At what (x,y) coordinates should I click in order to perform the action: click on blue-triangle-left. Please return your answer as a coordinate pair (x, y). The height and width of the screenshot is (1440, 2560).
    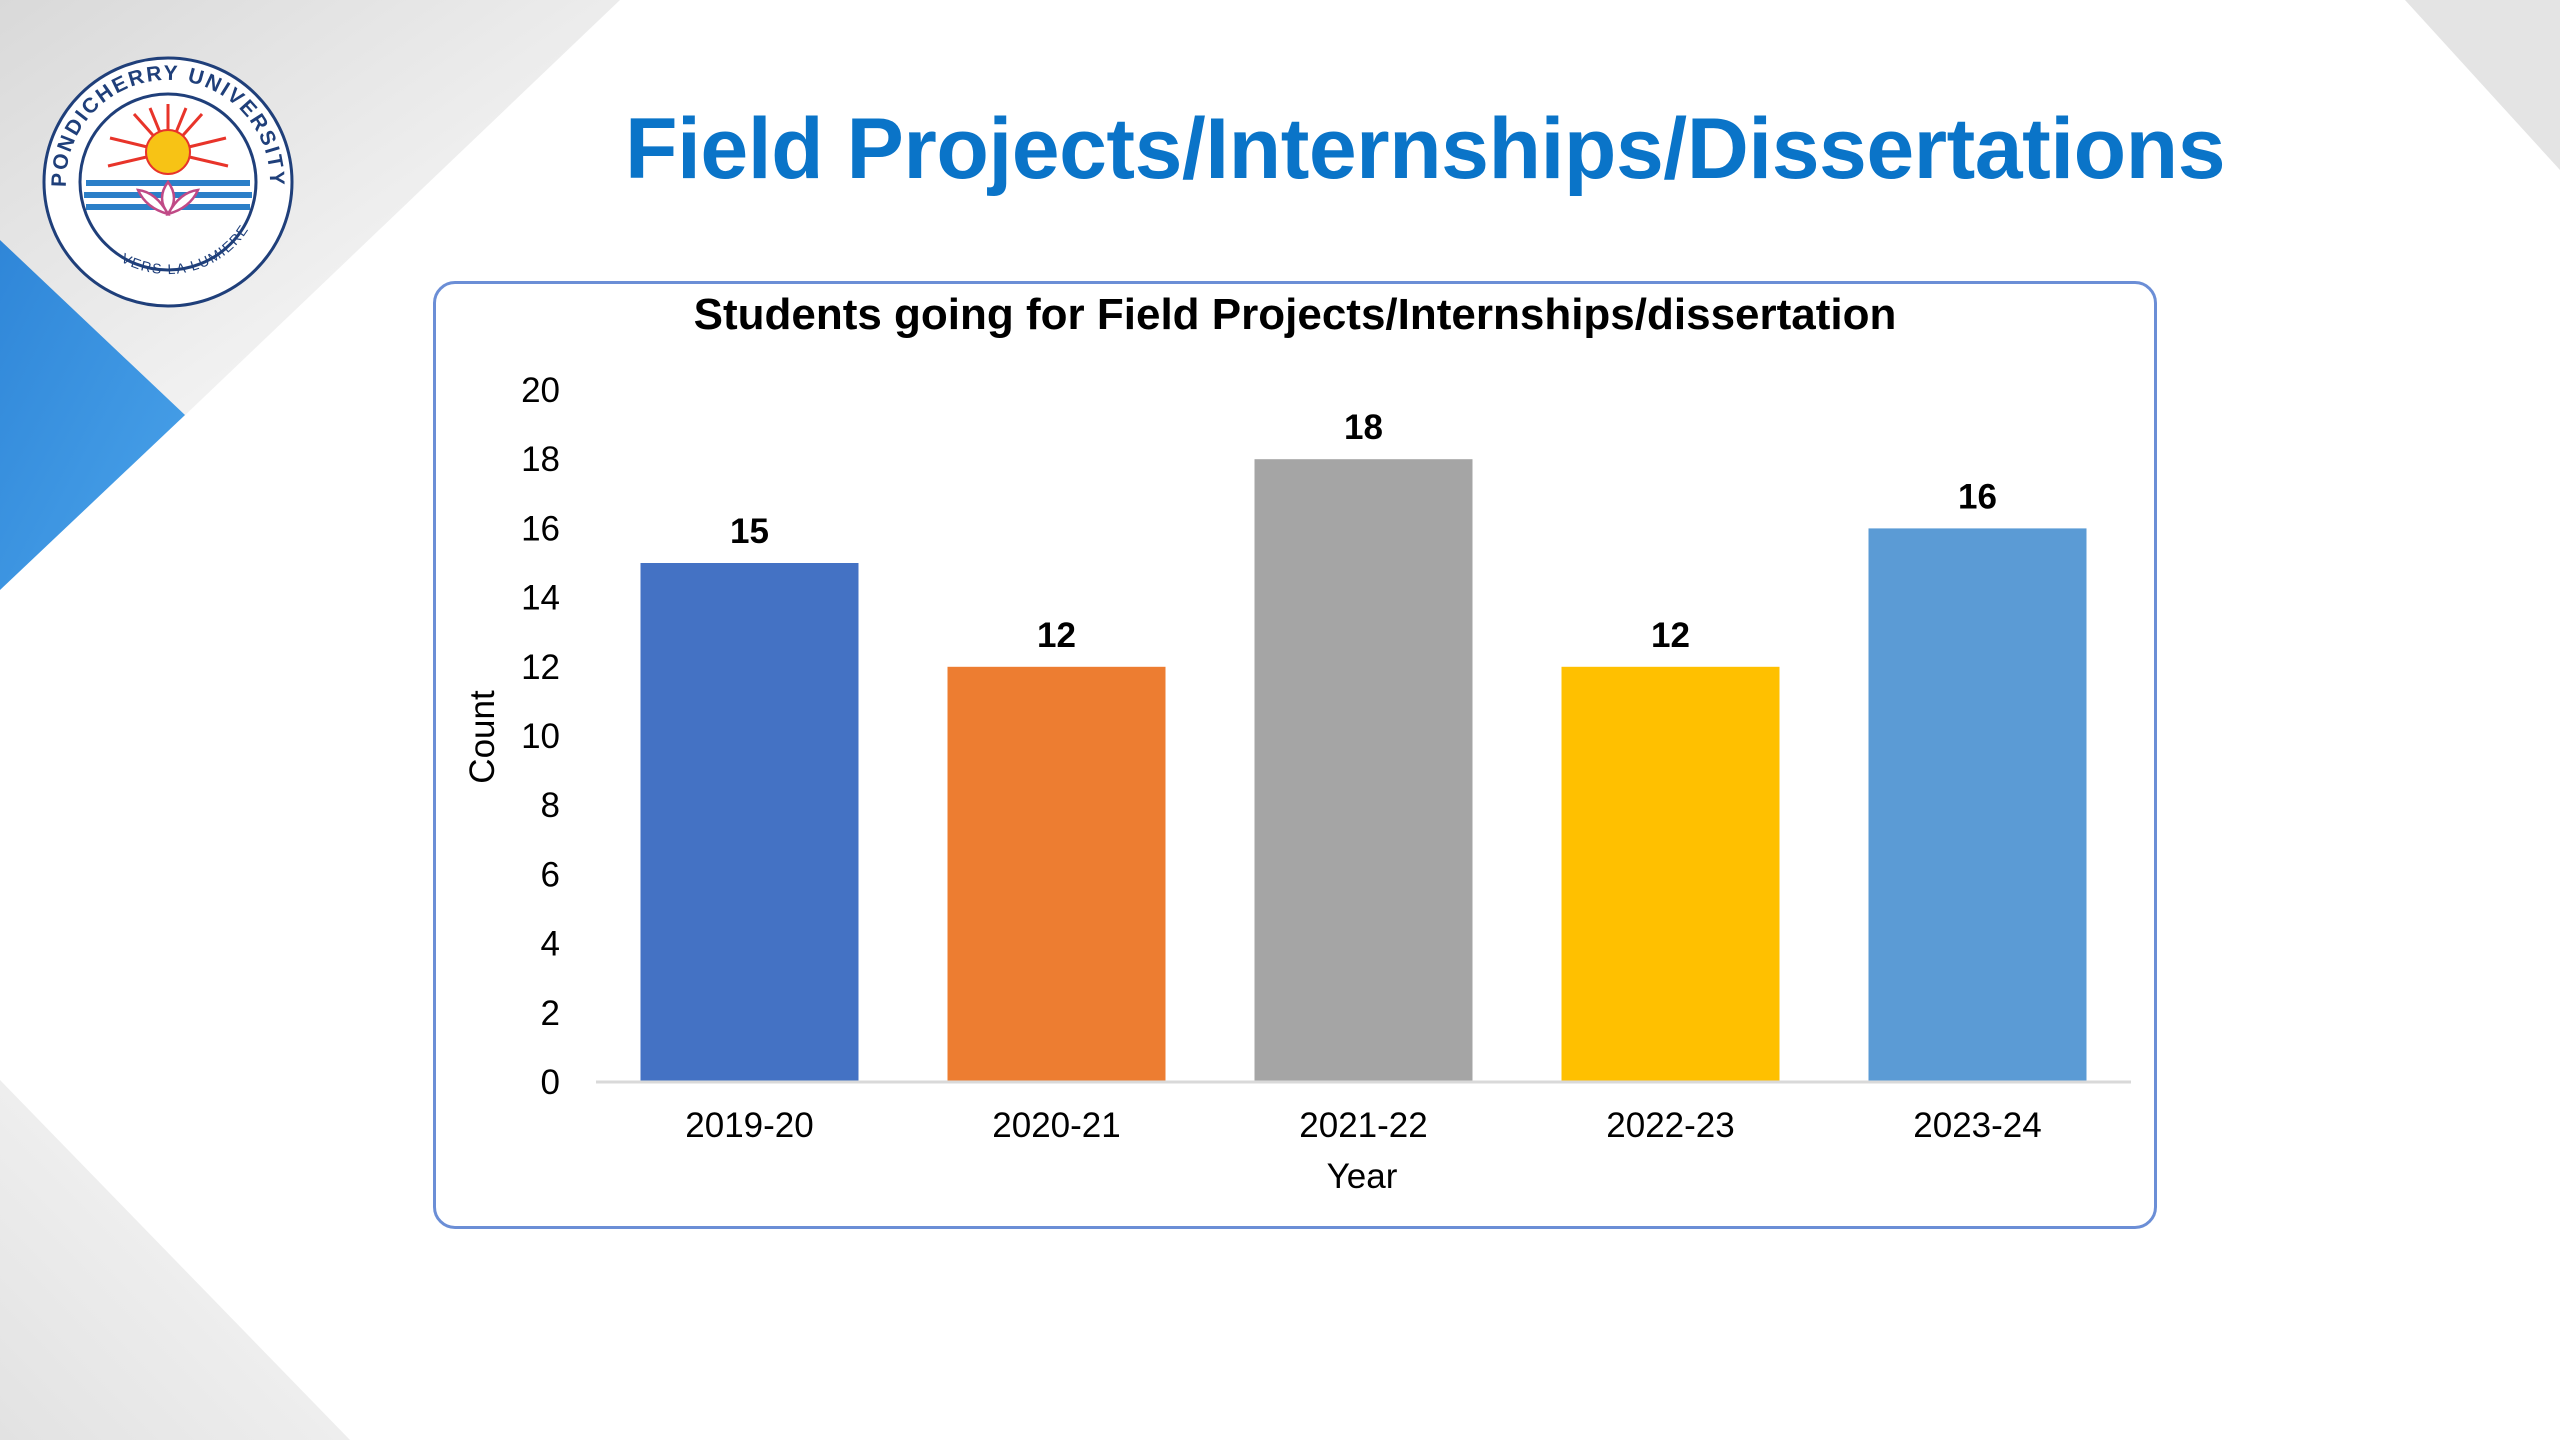
    Looking at the image, I should click on (92, 415).